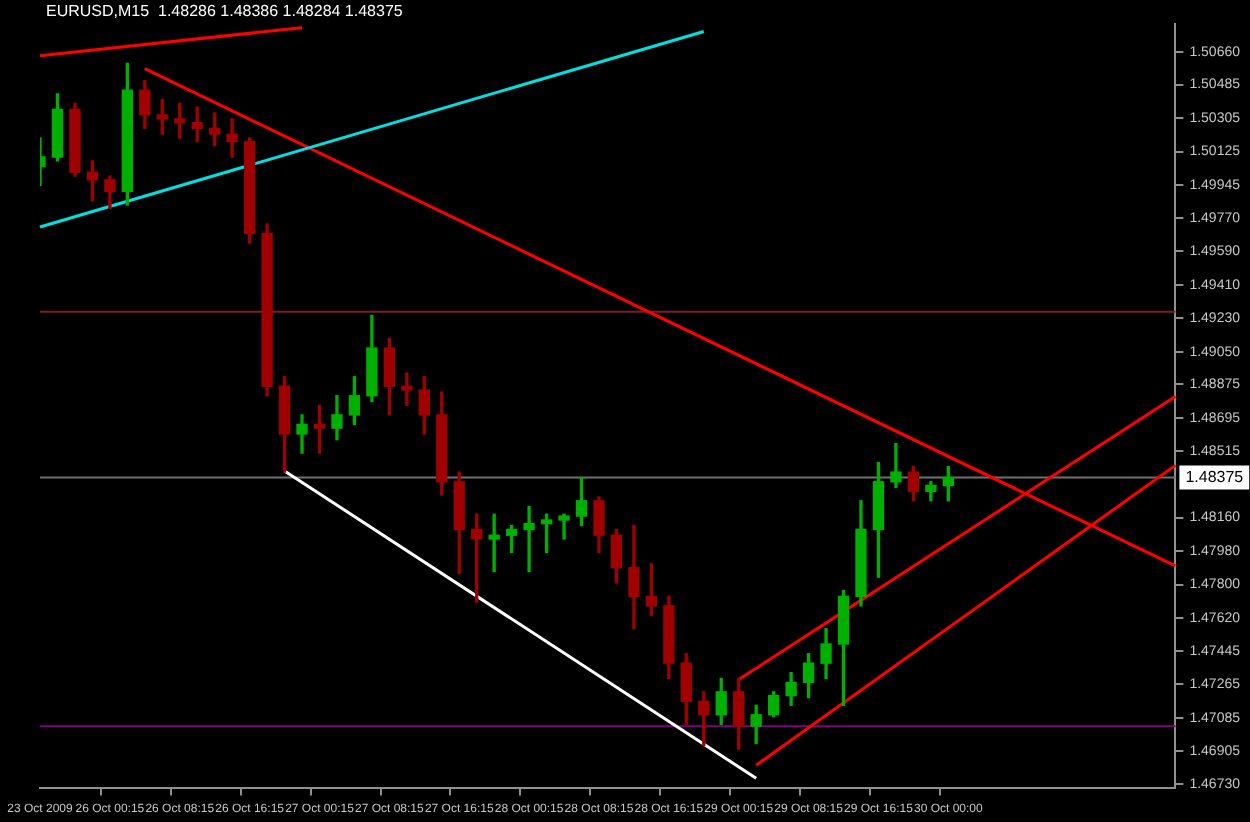 The height and width of the screenshot is (822, 1250). Describe the element at coordinates (1215, 476) in the screenshot. I see `ref-line-label: 1.48375` at that location.